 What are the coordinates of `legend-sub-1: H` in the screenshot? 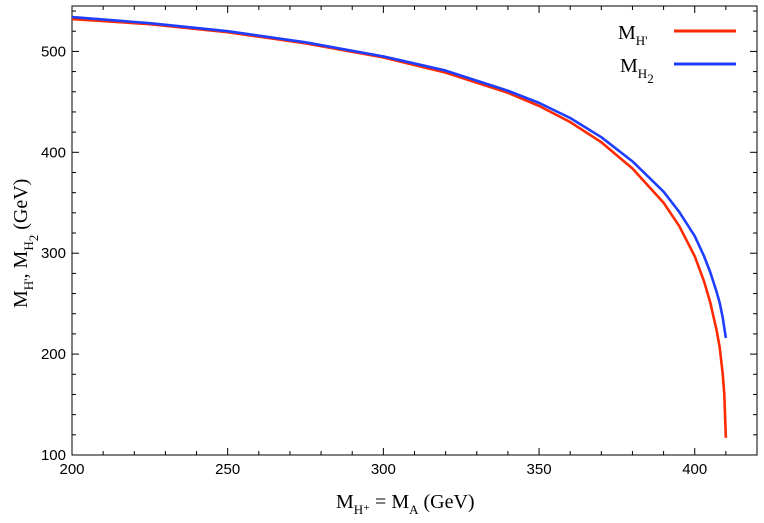 It's located at (642, 73).